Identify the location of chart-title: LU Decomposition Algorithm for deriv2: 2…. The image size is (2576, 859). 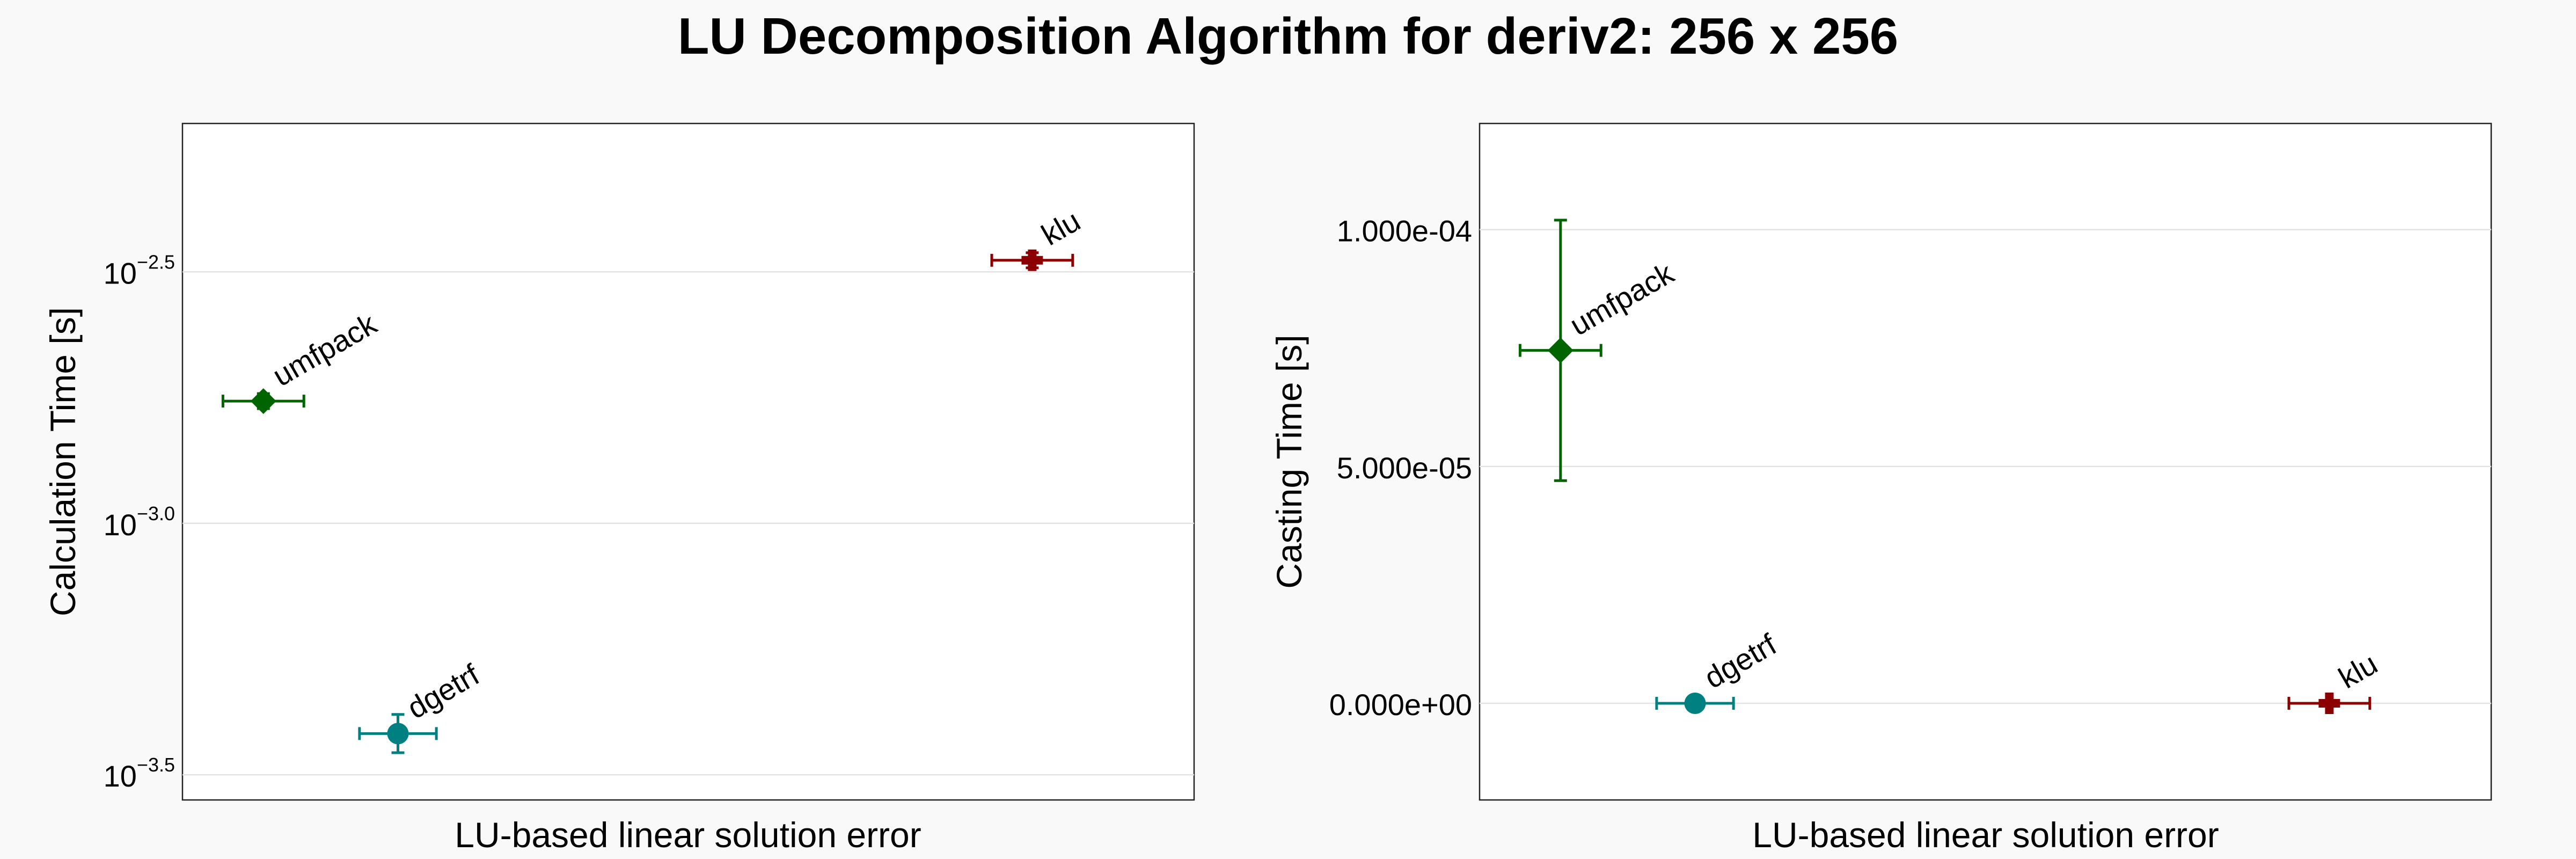
(1288, 36).